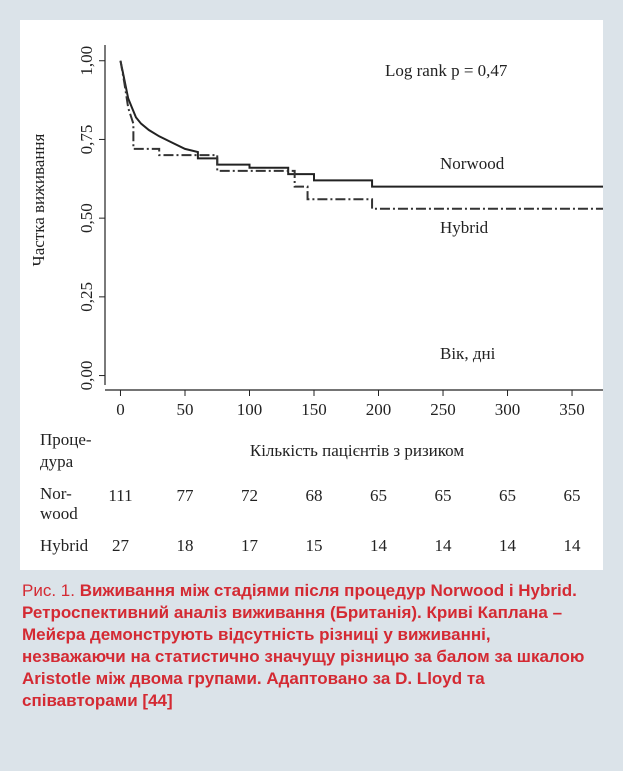  What do you see at coordinates (249, 495) in the screenshot?
I see `risk-count: 72` at bounding box center [249, 495].